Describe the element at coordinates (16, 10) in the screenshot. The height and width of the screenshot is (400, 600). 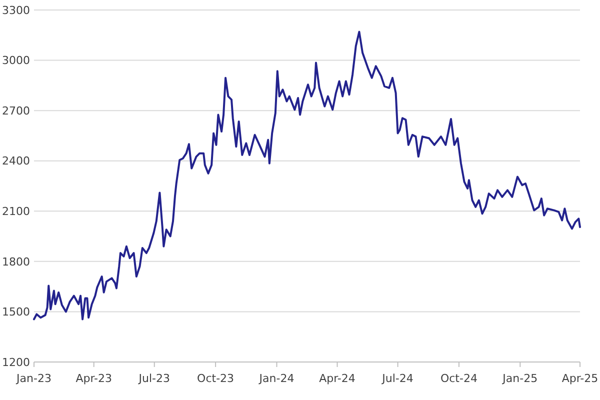
I see `y-tick-label: 3300` at that location.